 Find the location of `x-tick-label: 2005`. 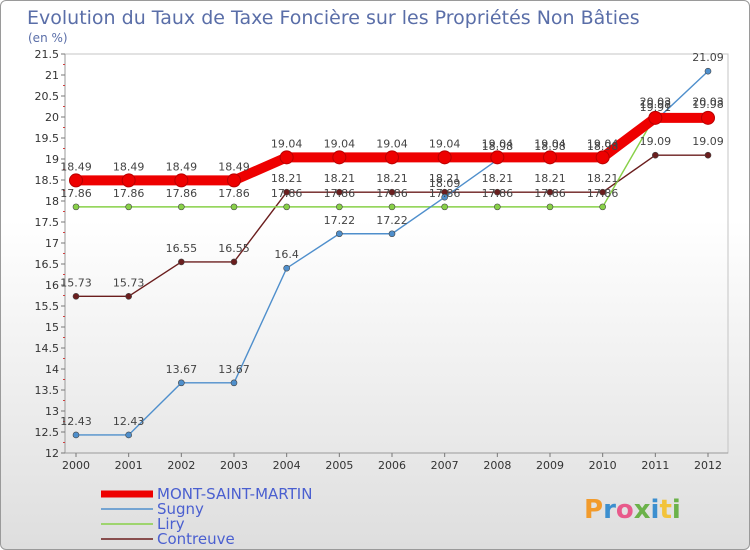

x-tick-label: 2005 is located at coordinates (339, 465).